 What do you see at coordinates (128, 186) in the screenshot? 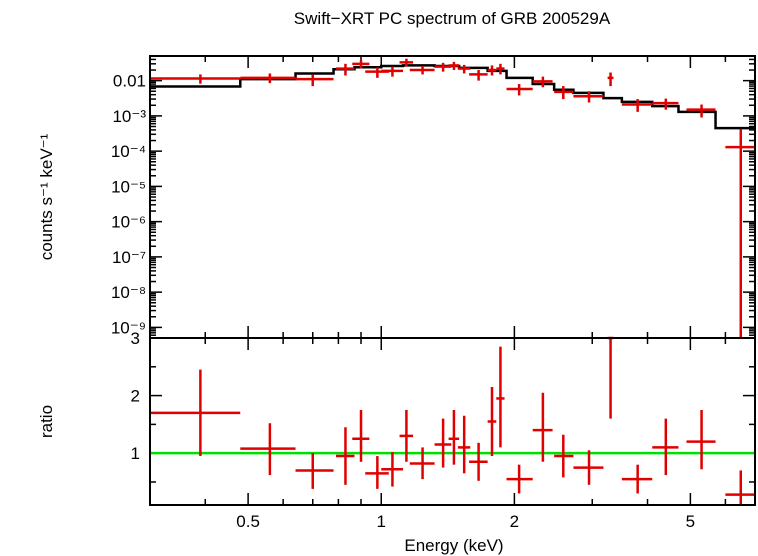
I see `spectrum-y-tick-label: 10⁻⁵` at bounding box center [128, 186].